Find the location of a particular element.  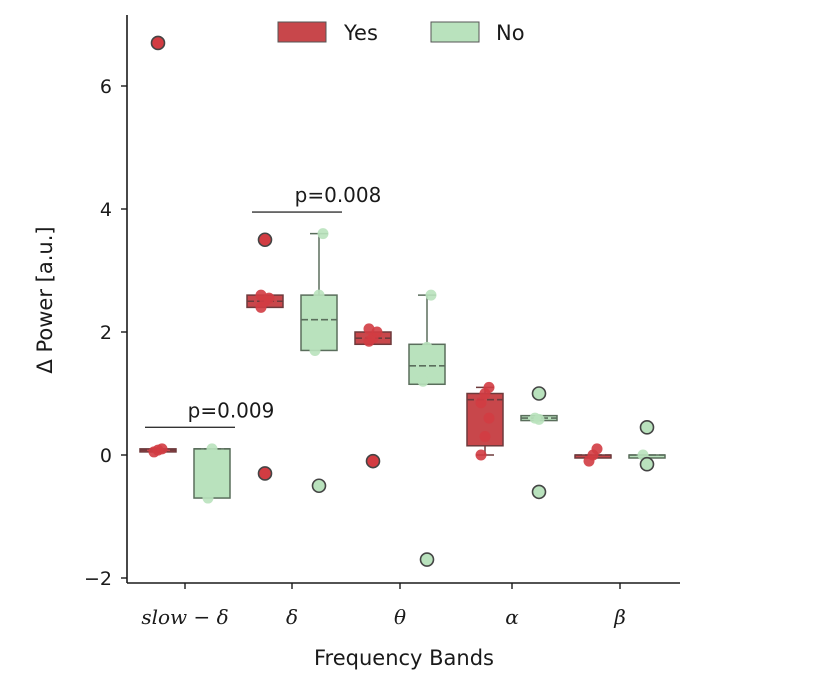

y-tick-label: 6 is located at coordinates (106, 87).